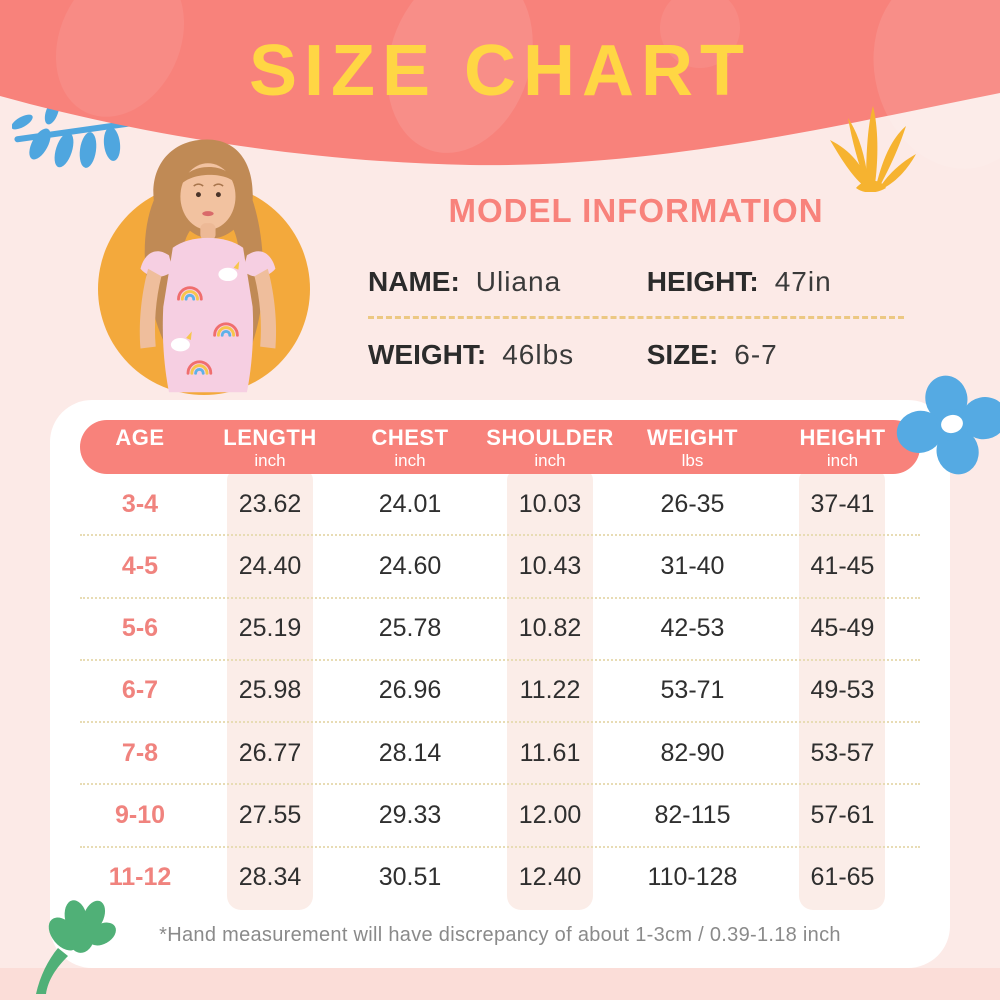  I want to click on value-cell: 41-45, so click(842, 565).